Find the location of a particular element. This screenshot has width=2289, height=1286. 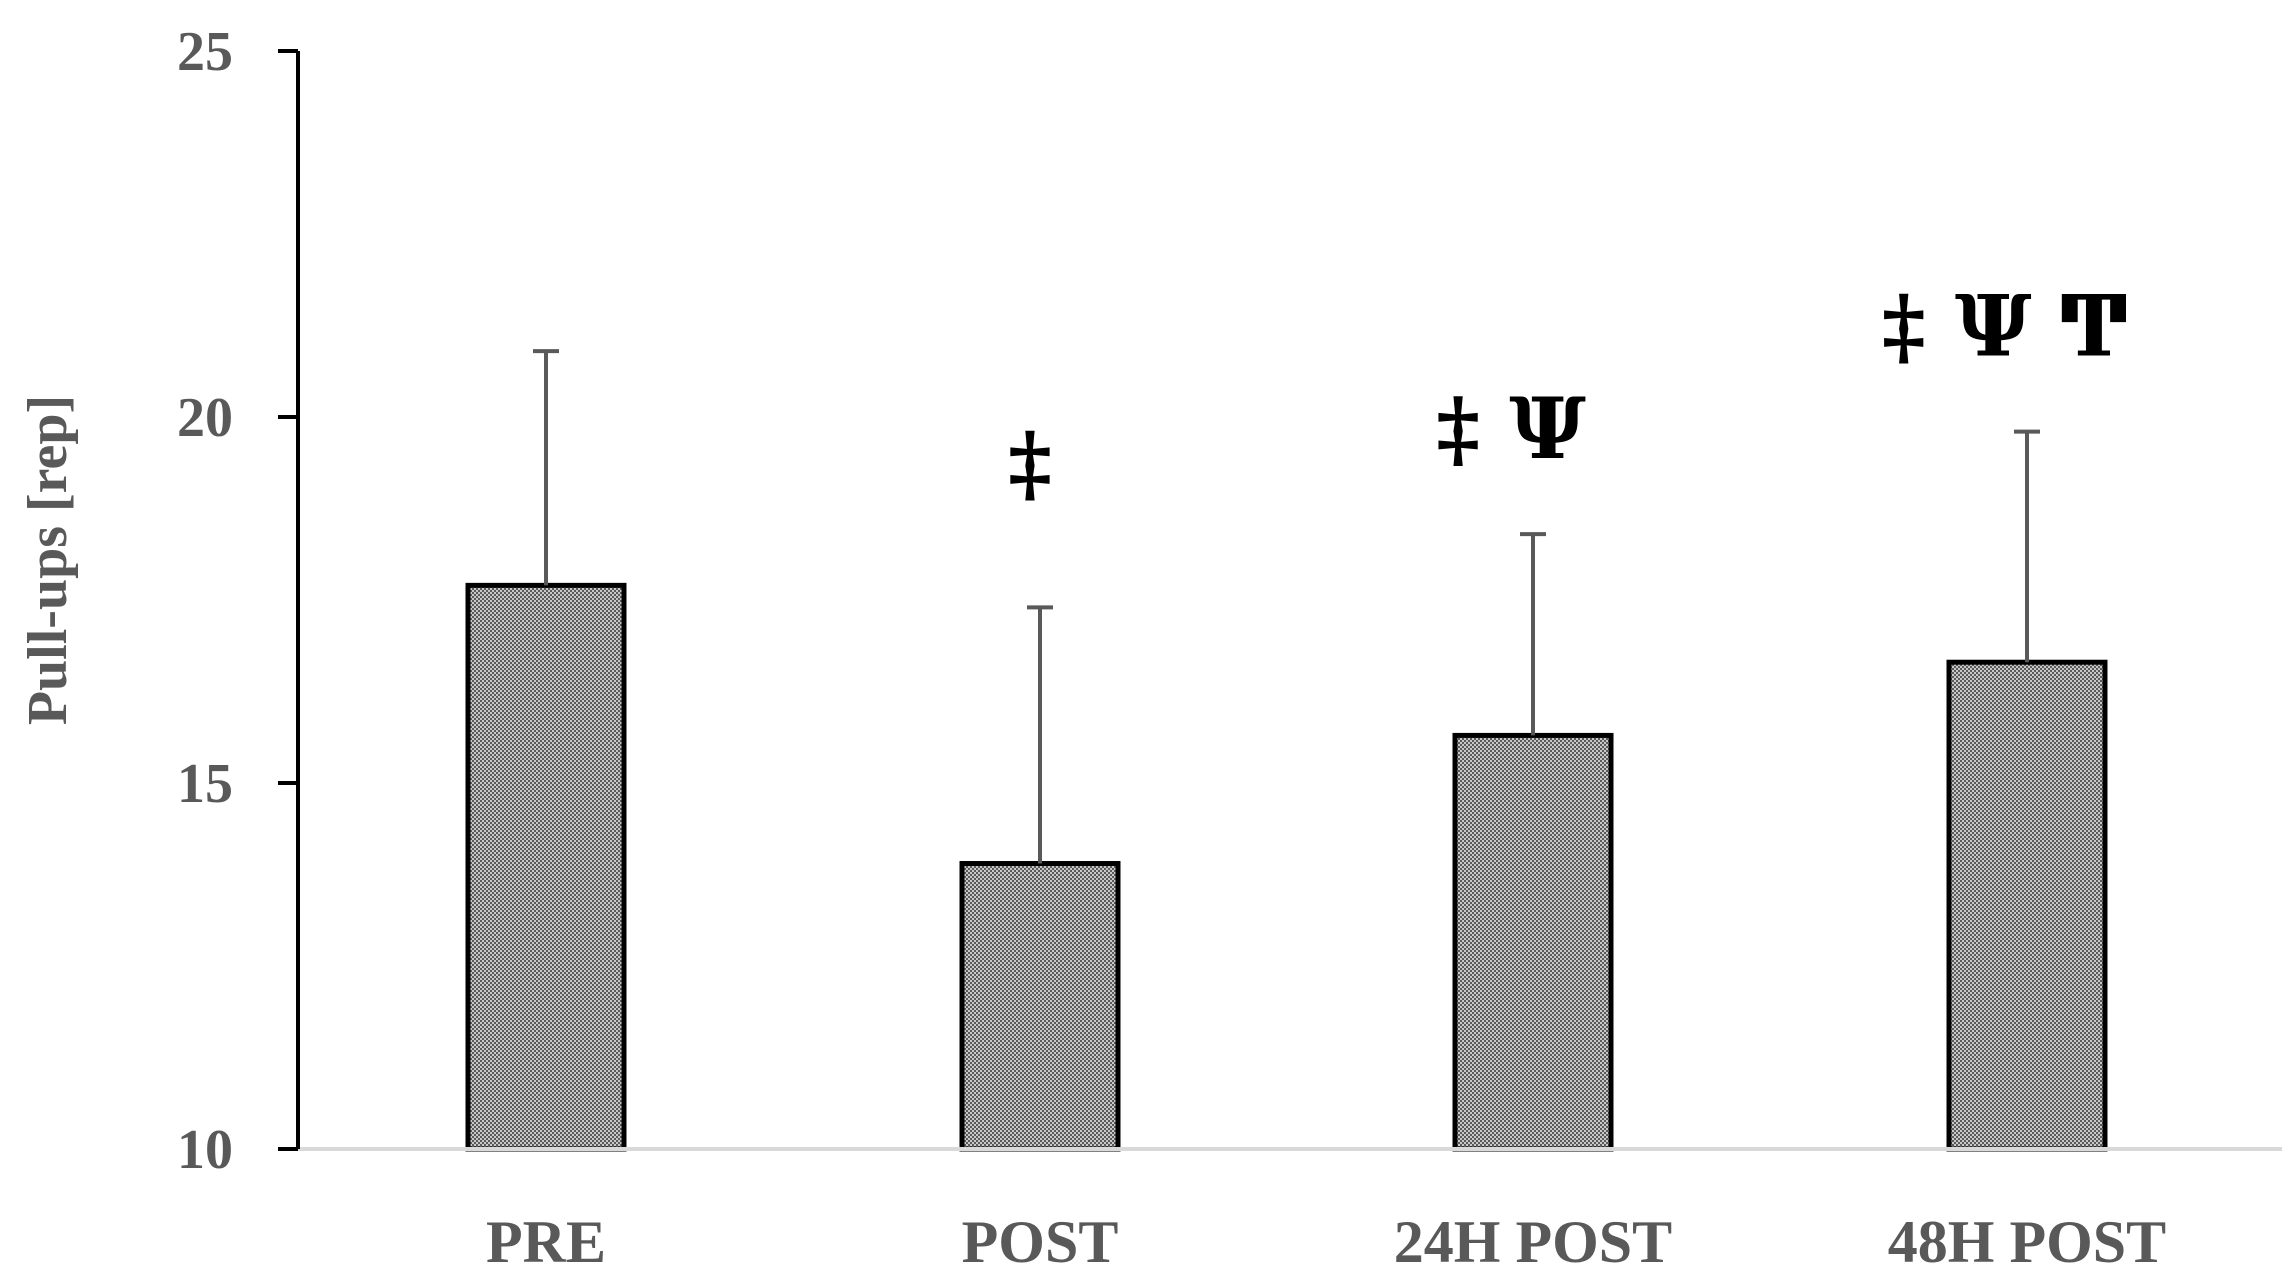

y-axis-ticks: 10 15 20 25 is located at coordinates (237, 601).